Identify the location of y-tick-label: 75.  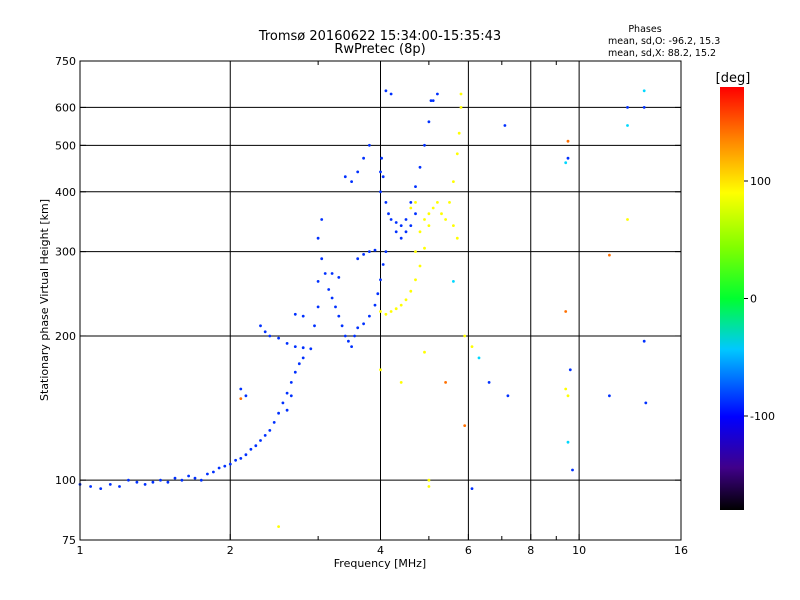
(69, 540).